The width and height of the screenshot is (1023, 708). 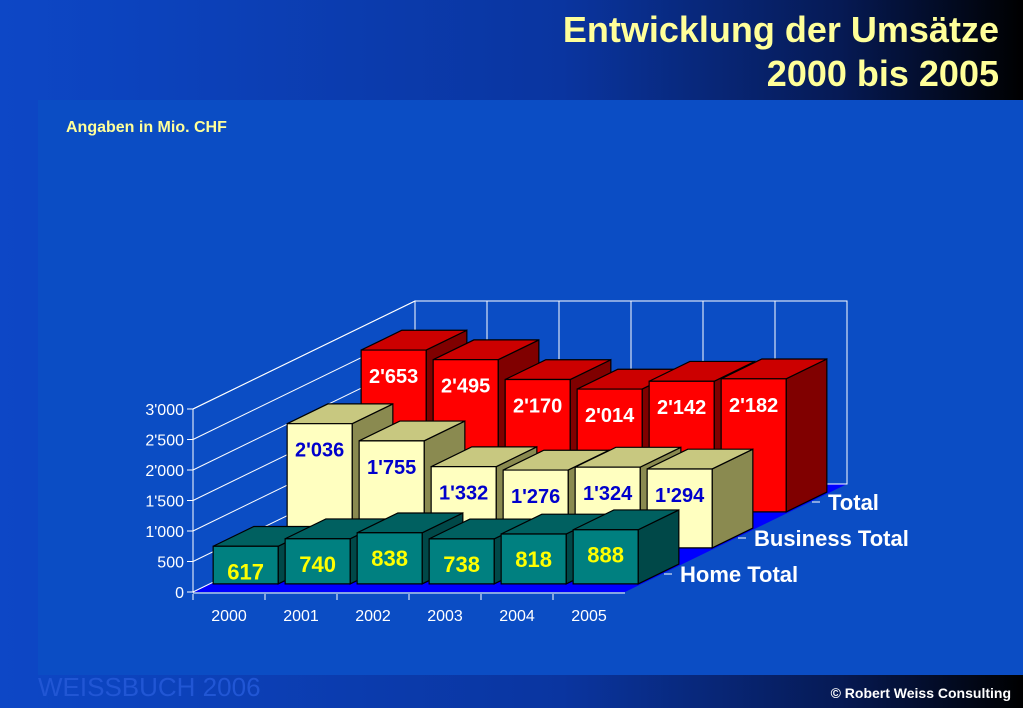 What do you see at coordinates (681, 408) in the screenshot?
I see `bar-value-label: 2'142` at bounding box center [681, 408].